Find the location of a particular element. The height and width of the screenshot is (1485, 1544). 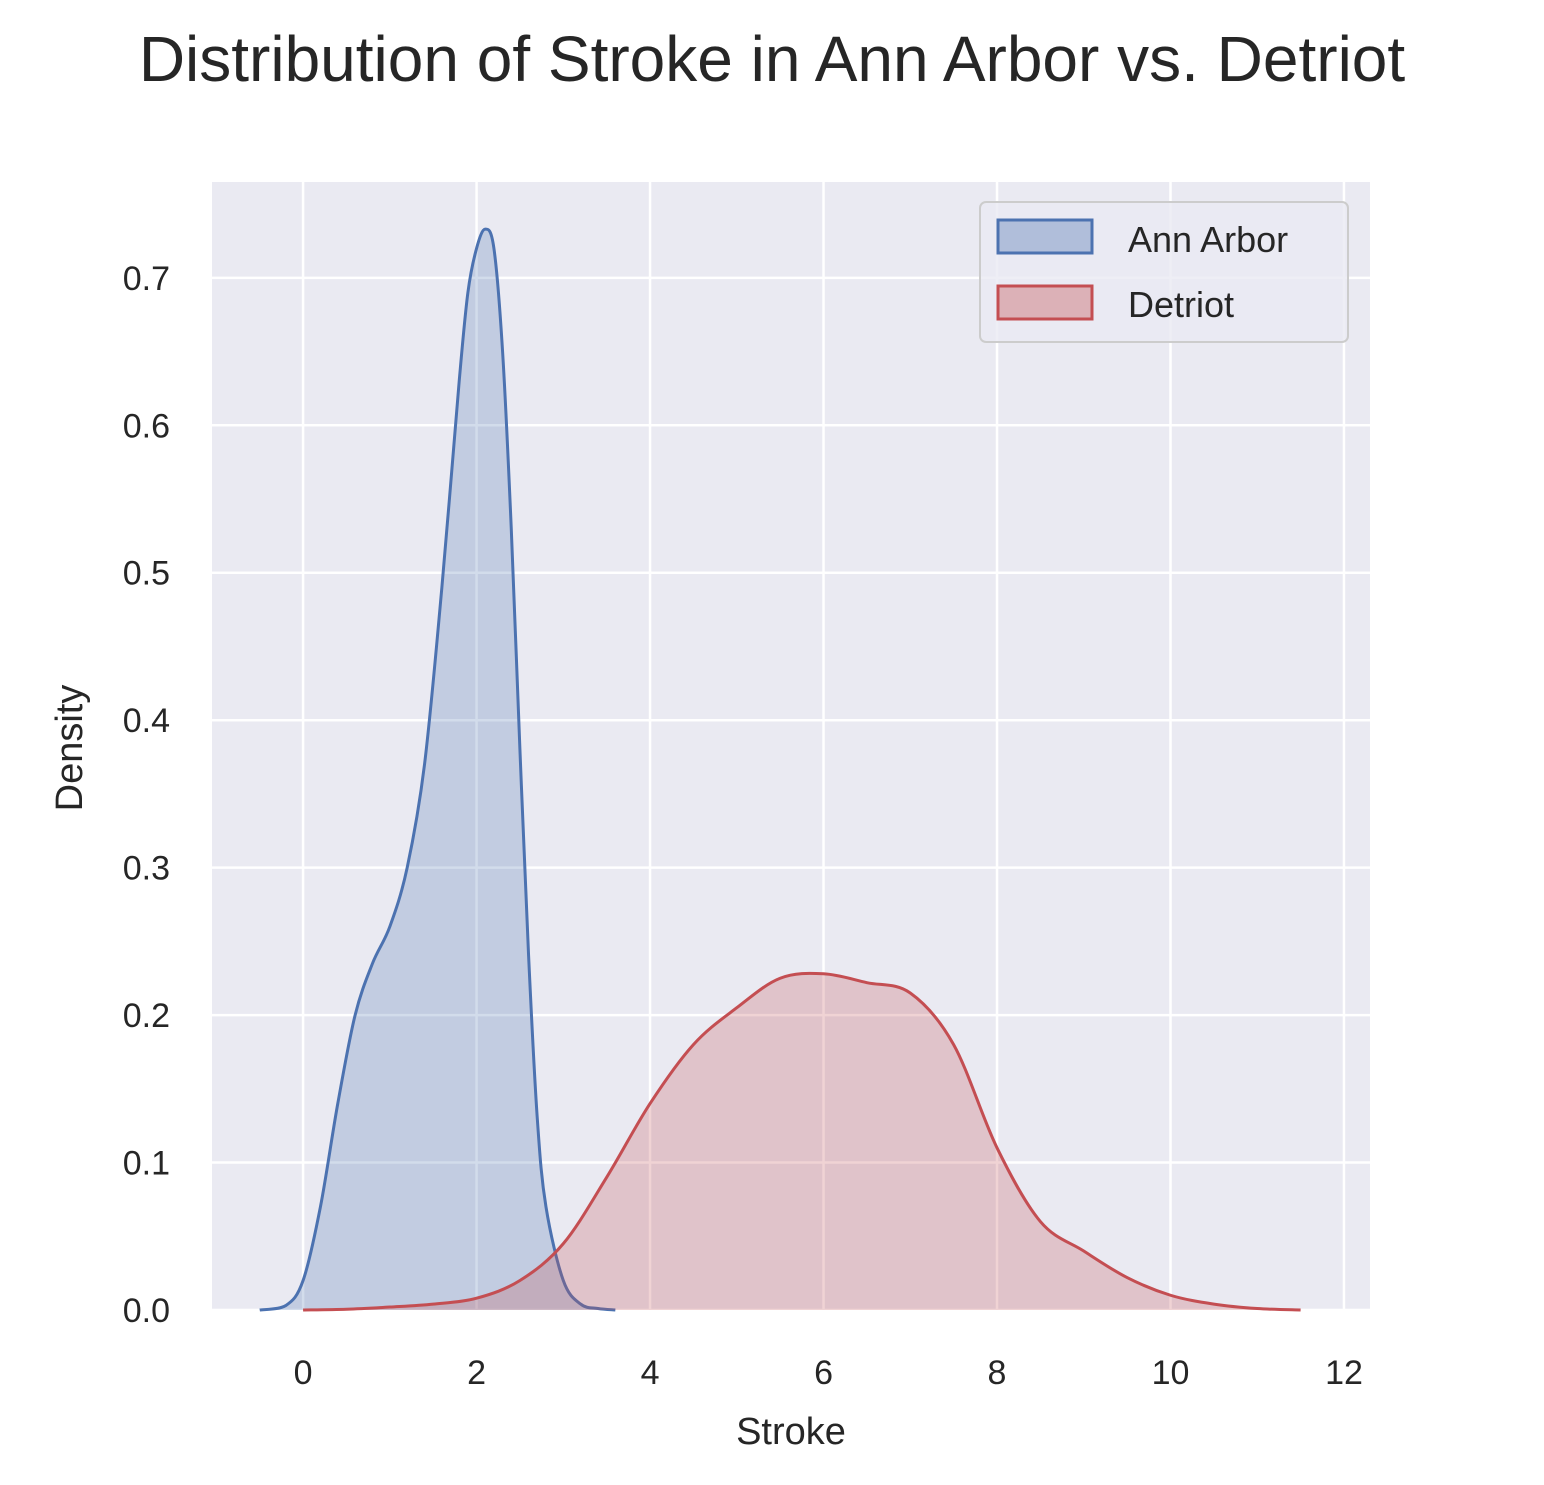

legend: Ann Arbor Detriot is located at coordinates (1164, 272).